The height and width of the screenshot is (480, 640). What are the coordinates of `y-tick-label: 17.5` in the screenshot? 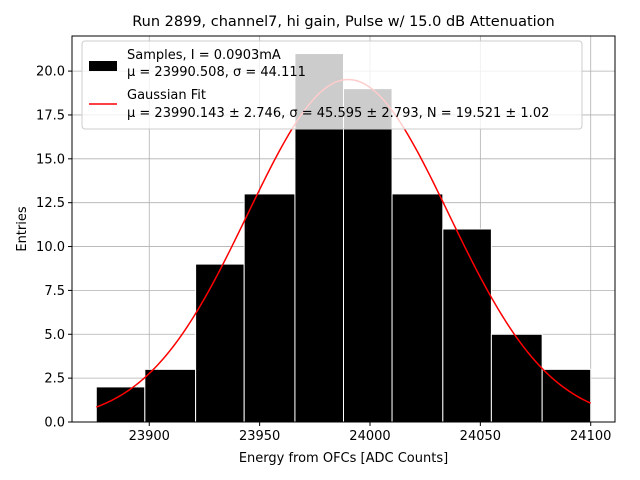 It's located at (50, 115).